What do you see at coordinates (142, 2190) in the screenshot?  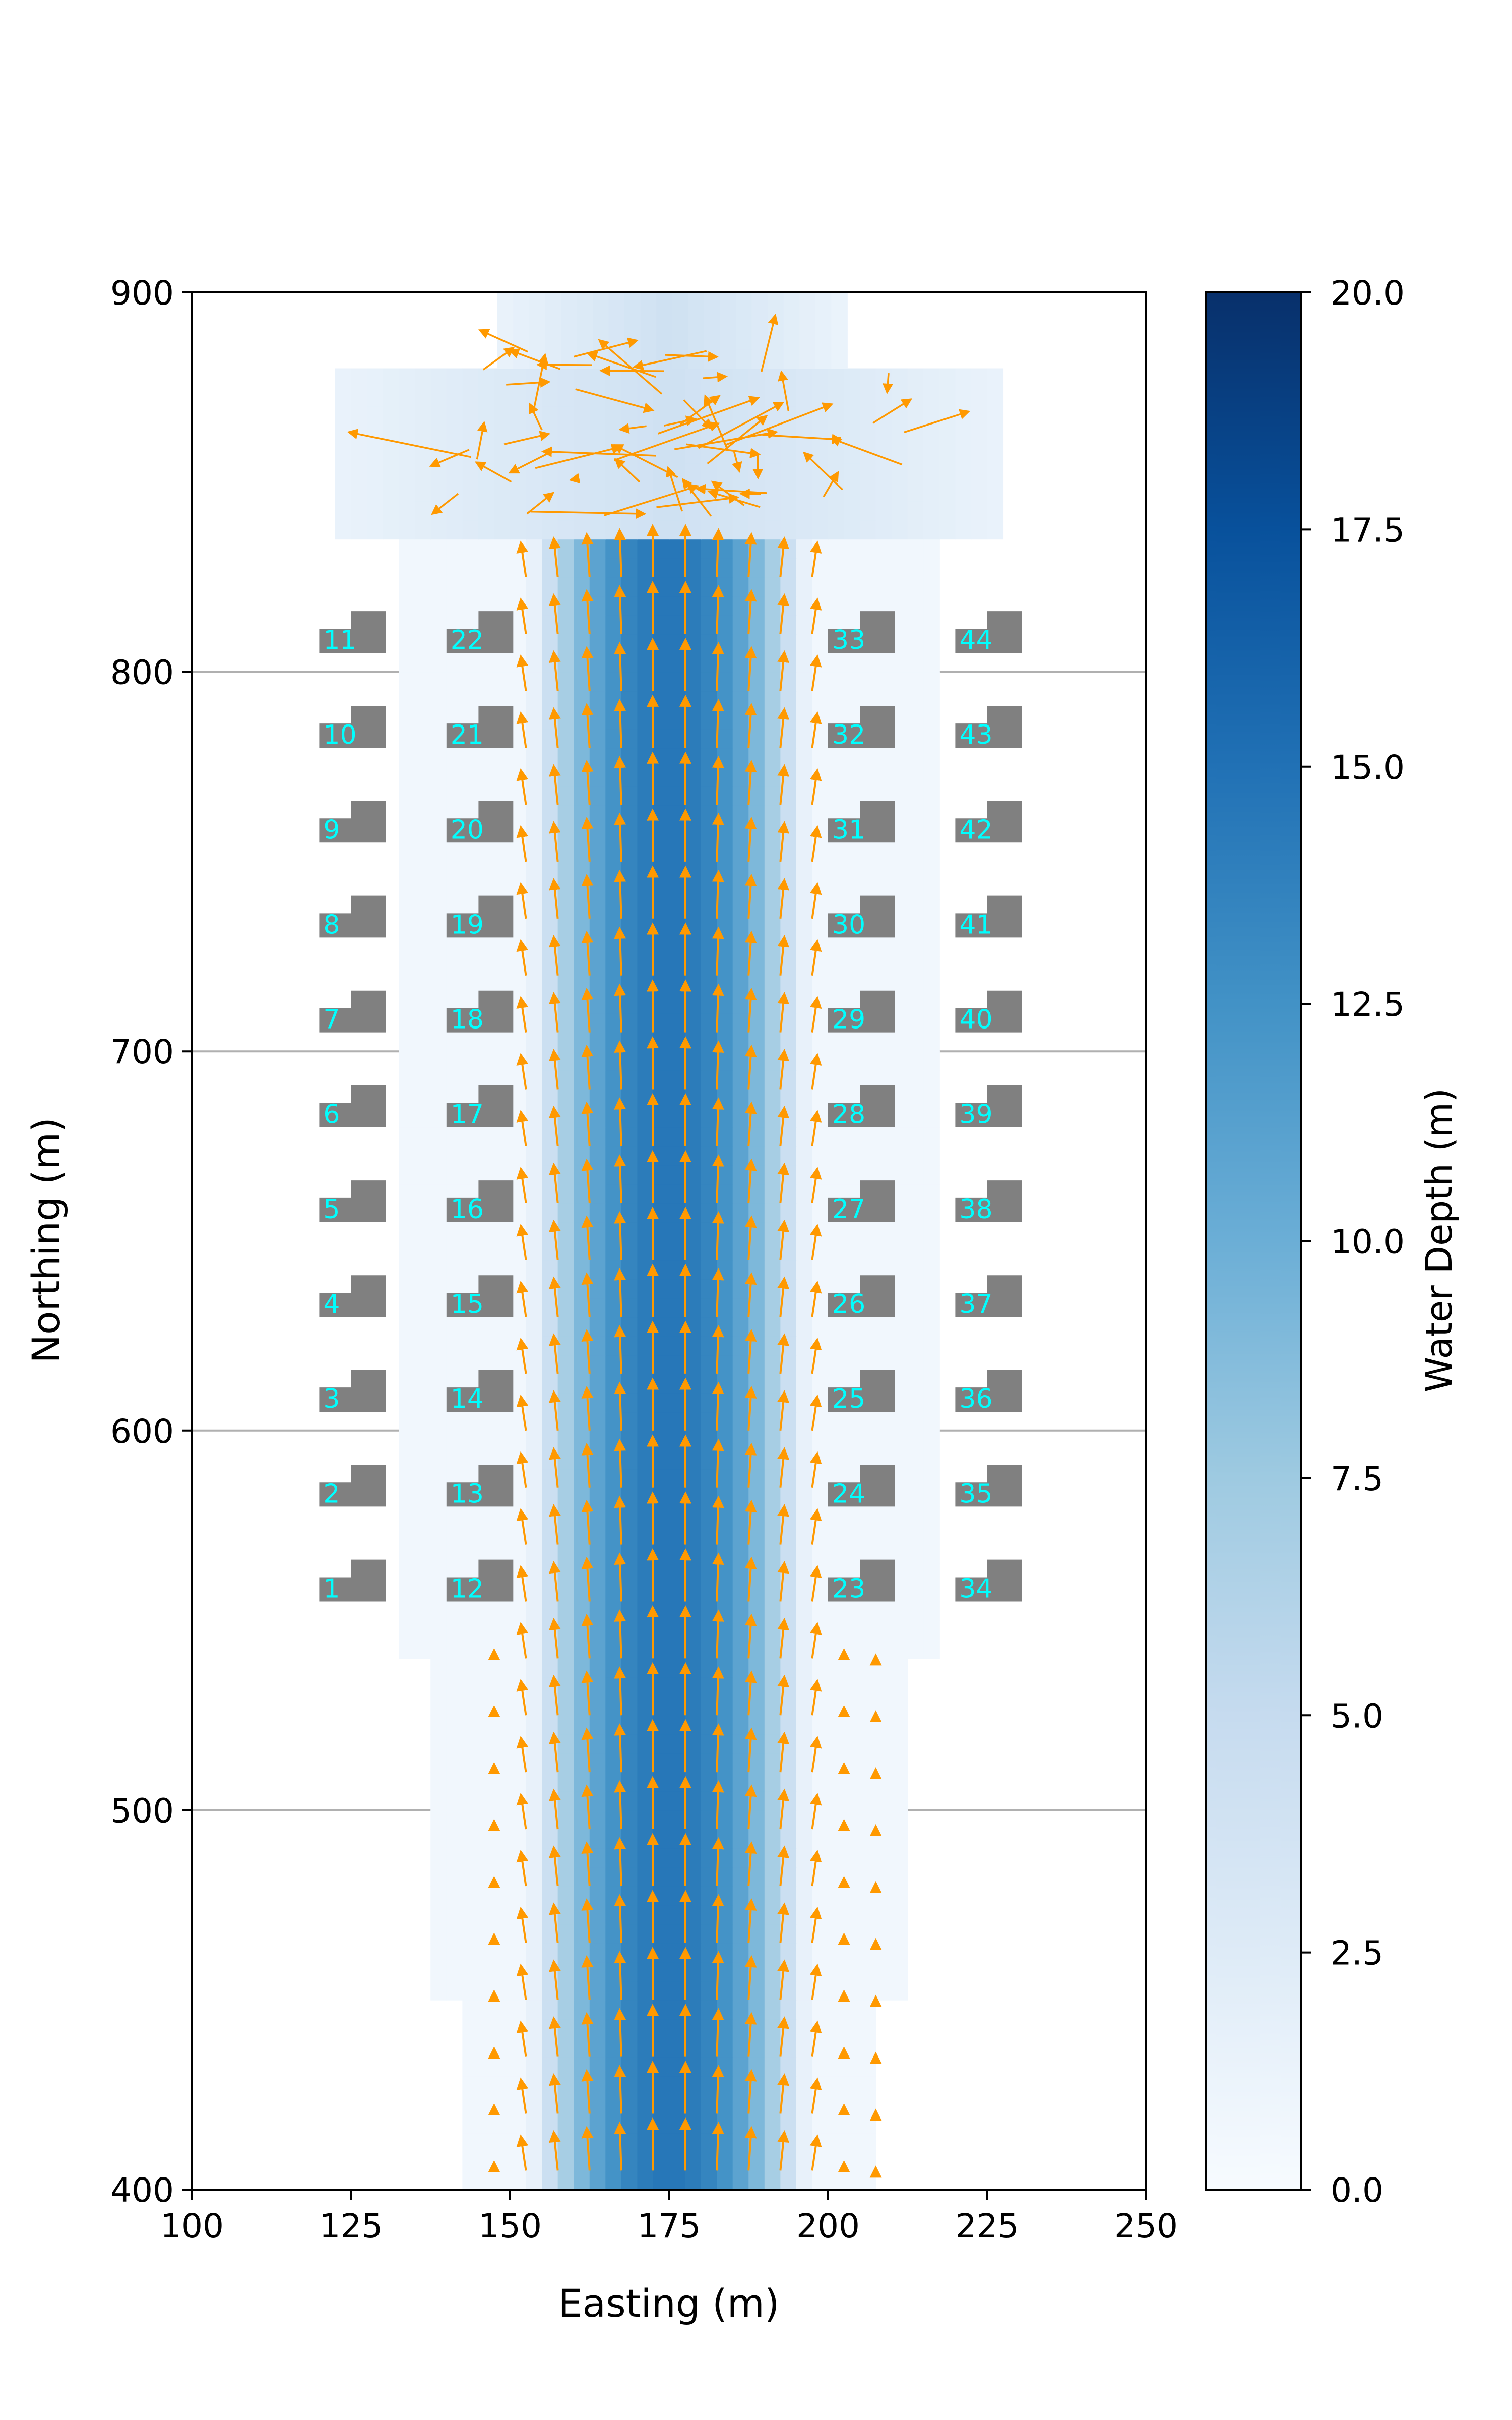 I see `y-tick-label: 400` at bounding box center [142, 2190].